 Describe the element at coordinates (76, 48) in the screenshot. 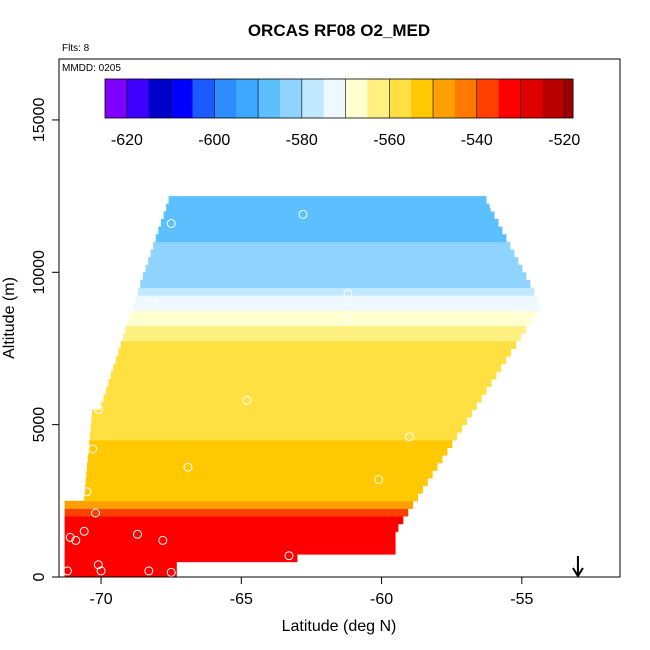

I see `flights-annotation: Flts: 8` at that location.